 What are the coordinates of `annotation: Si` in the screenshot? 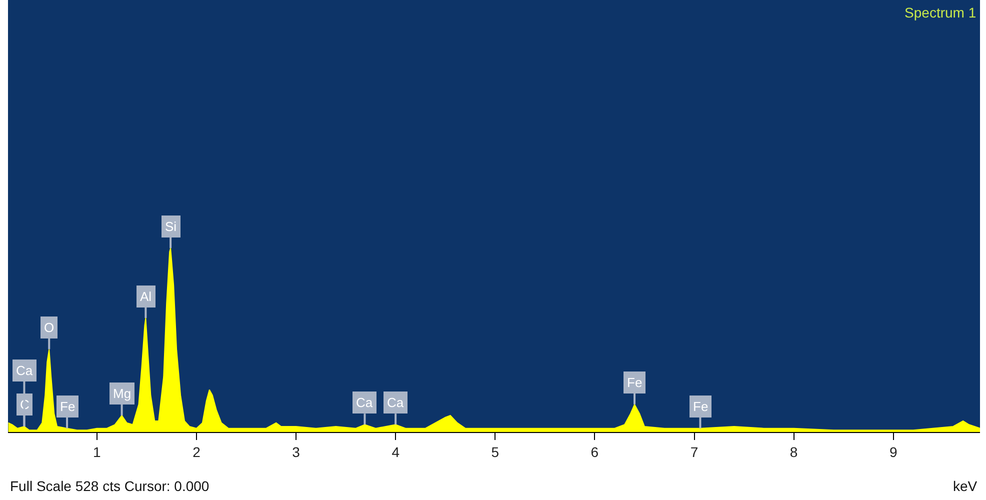 It's located at (171, 226).